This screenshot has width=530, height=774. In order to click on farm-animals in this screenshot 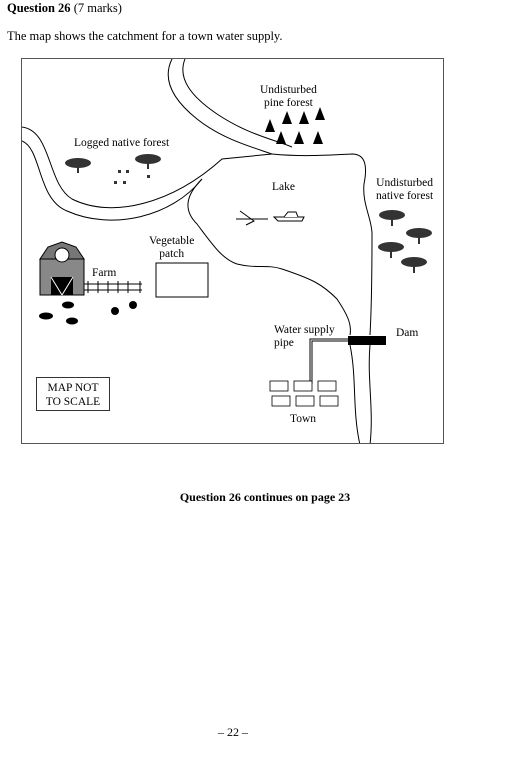, I will do `click(88, 313)`.